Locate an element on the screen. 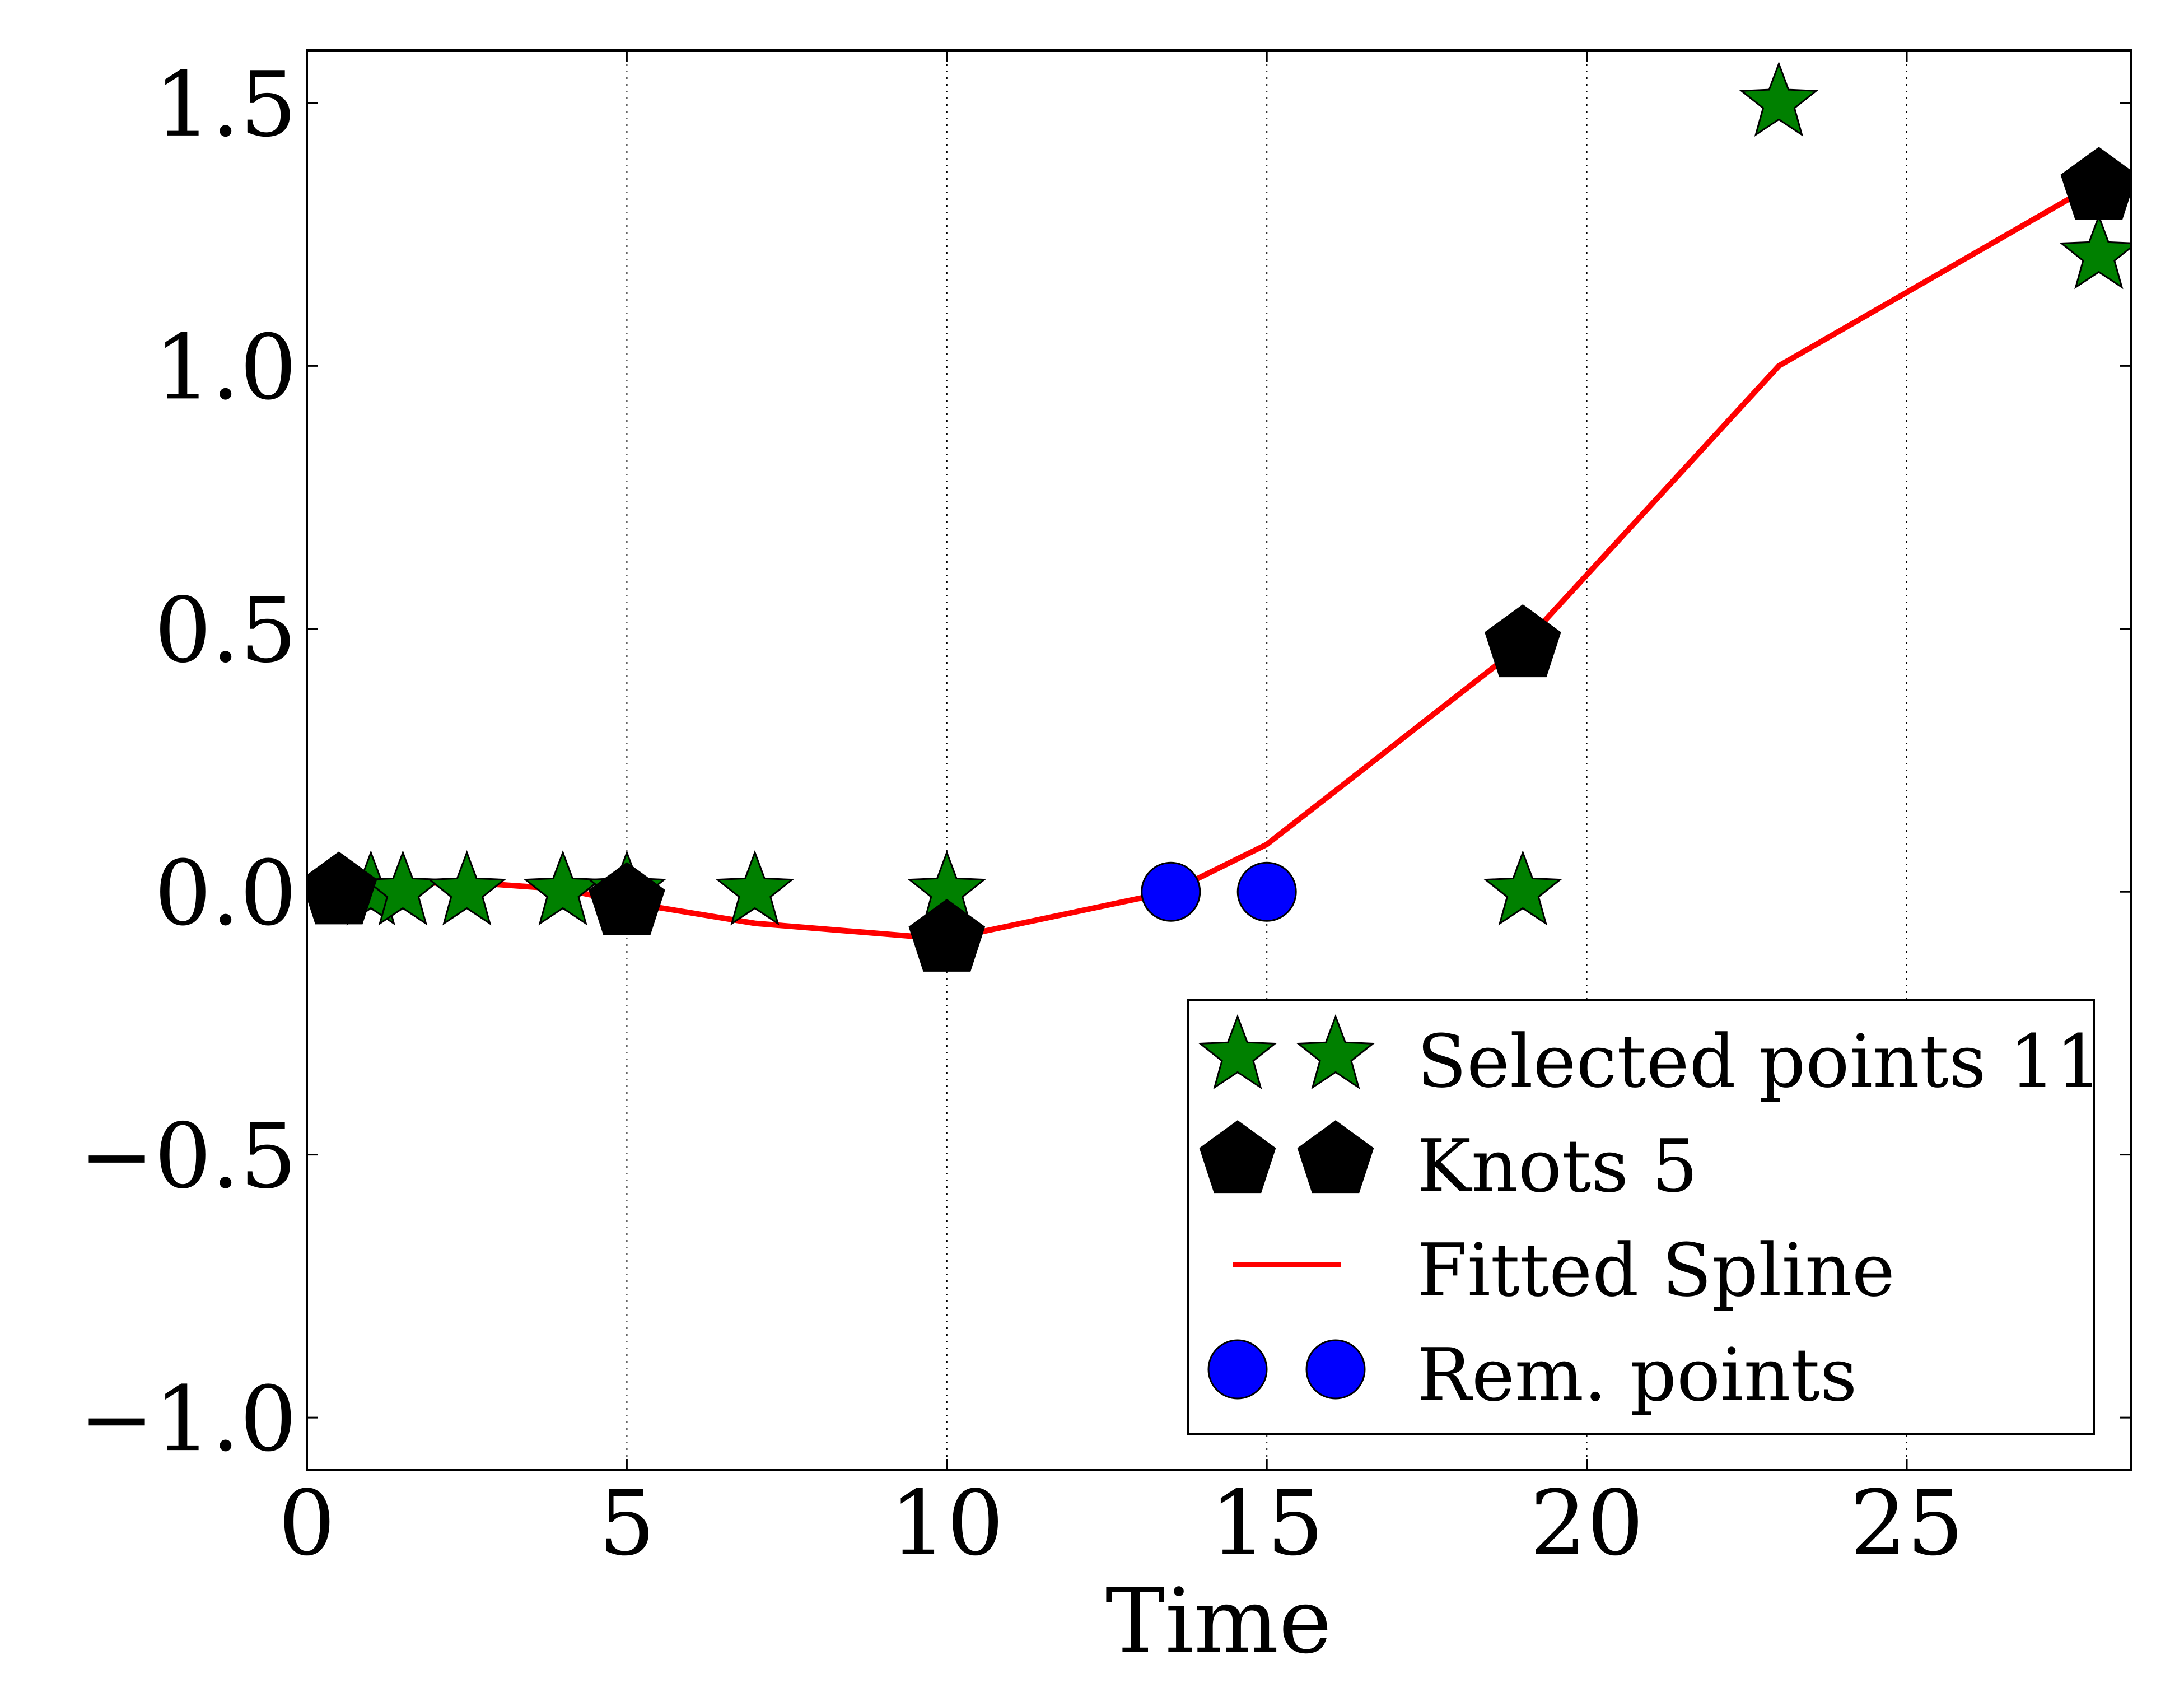  x-tick-label: 10 is located at coordinates (947, 1523).